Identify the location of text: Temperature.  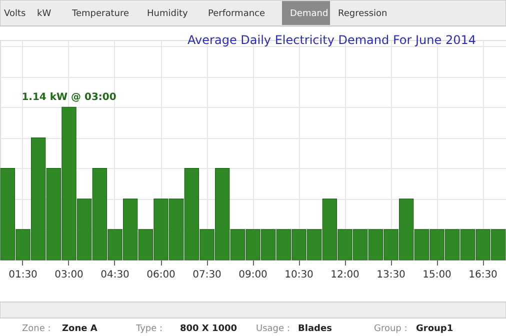
(100, 14).